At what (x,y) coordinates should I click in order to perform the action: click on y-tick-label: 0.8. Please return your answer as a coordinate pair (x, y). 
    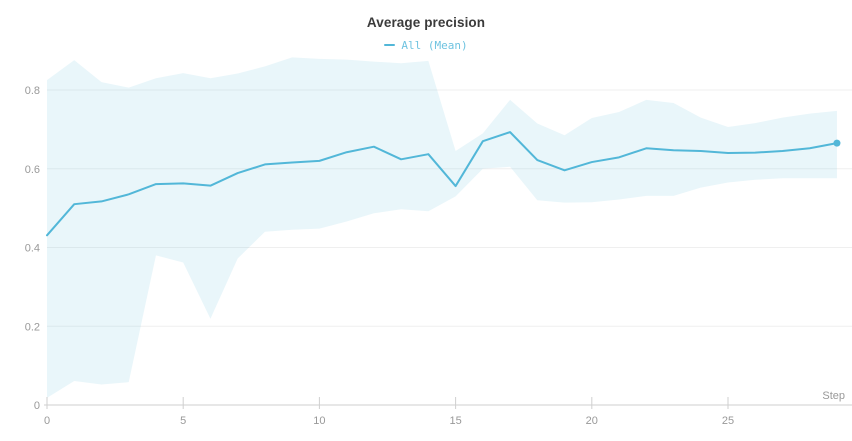
    Looking at the image, I should click on (32, 91).